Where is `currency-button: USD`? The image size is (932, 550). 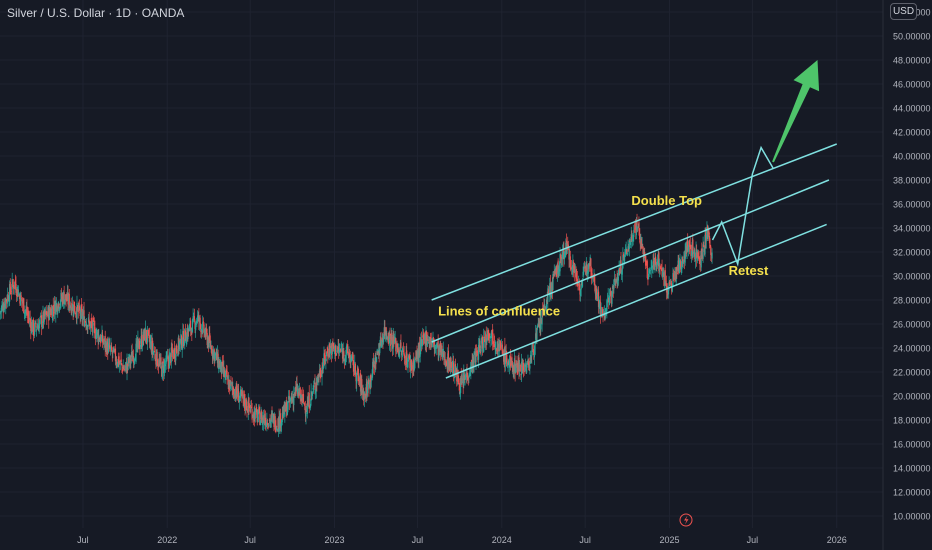 currency-button: USD is located at coordinates (903, 11).